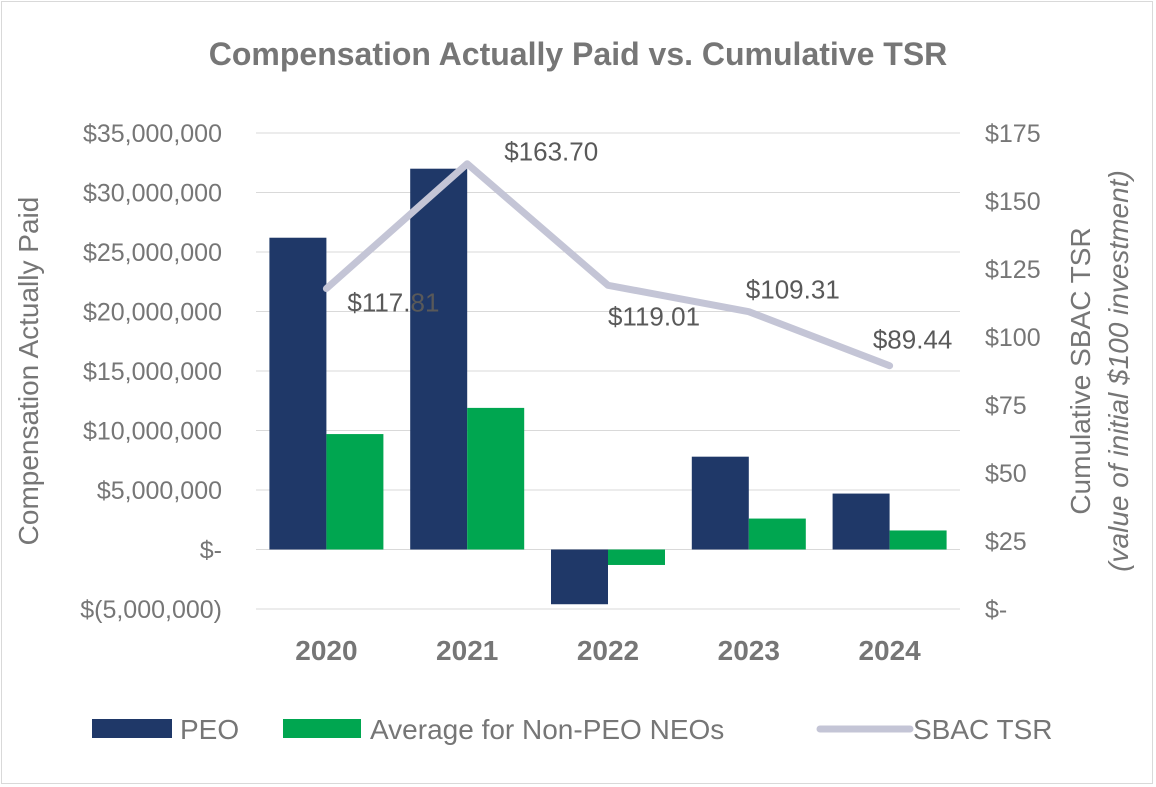  I want to click on left-tick-label: $5,000,000, so click(159, 491).